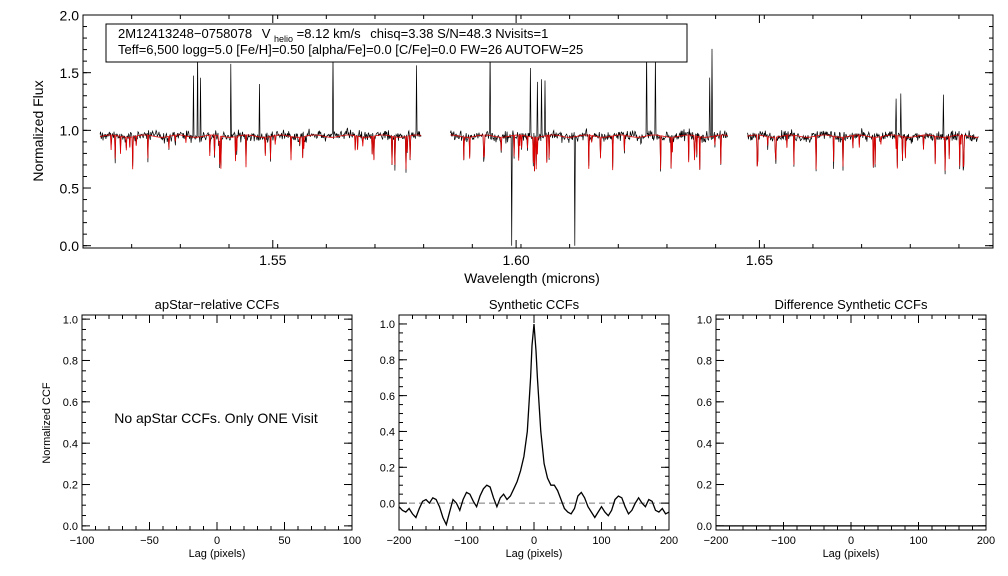 This screenshot has width=1008, height=576. I want to click on synthetic_ccf-xtick-label: 0, so click(534, 541).